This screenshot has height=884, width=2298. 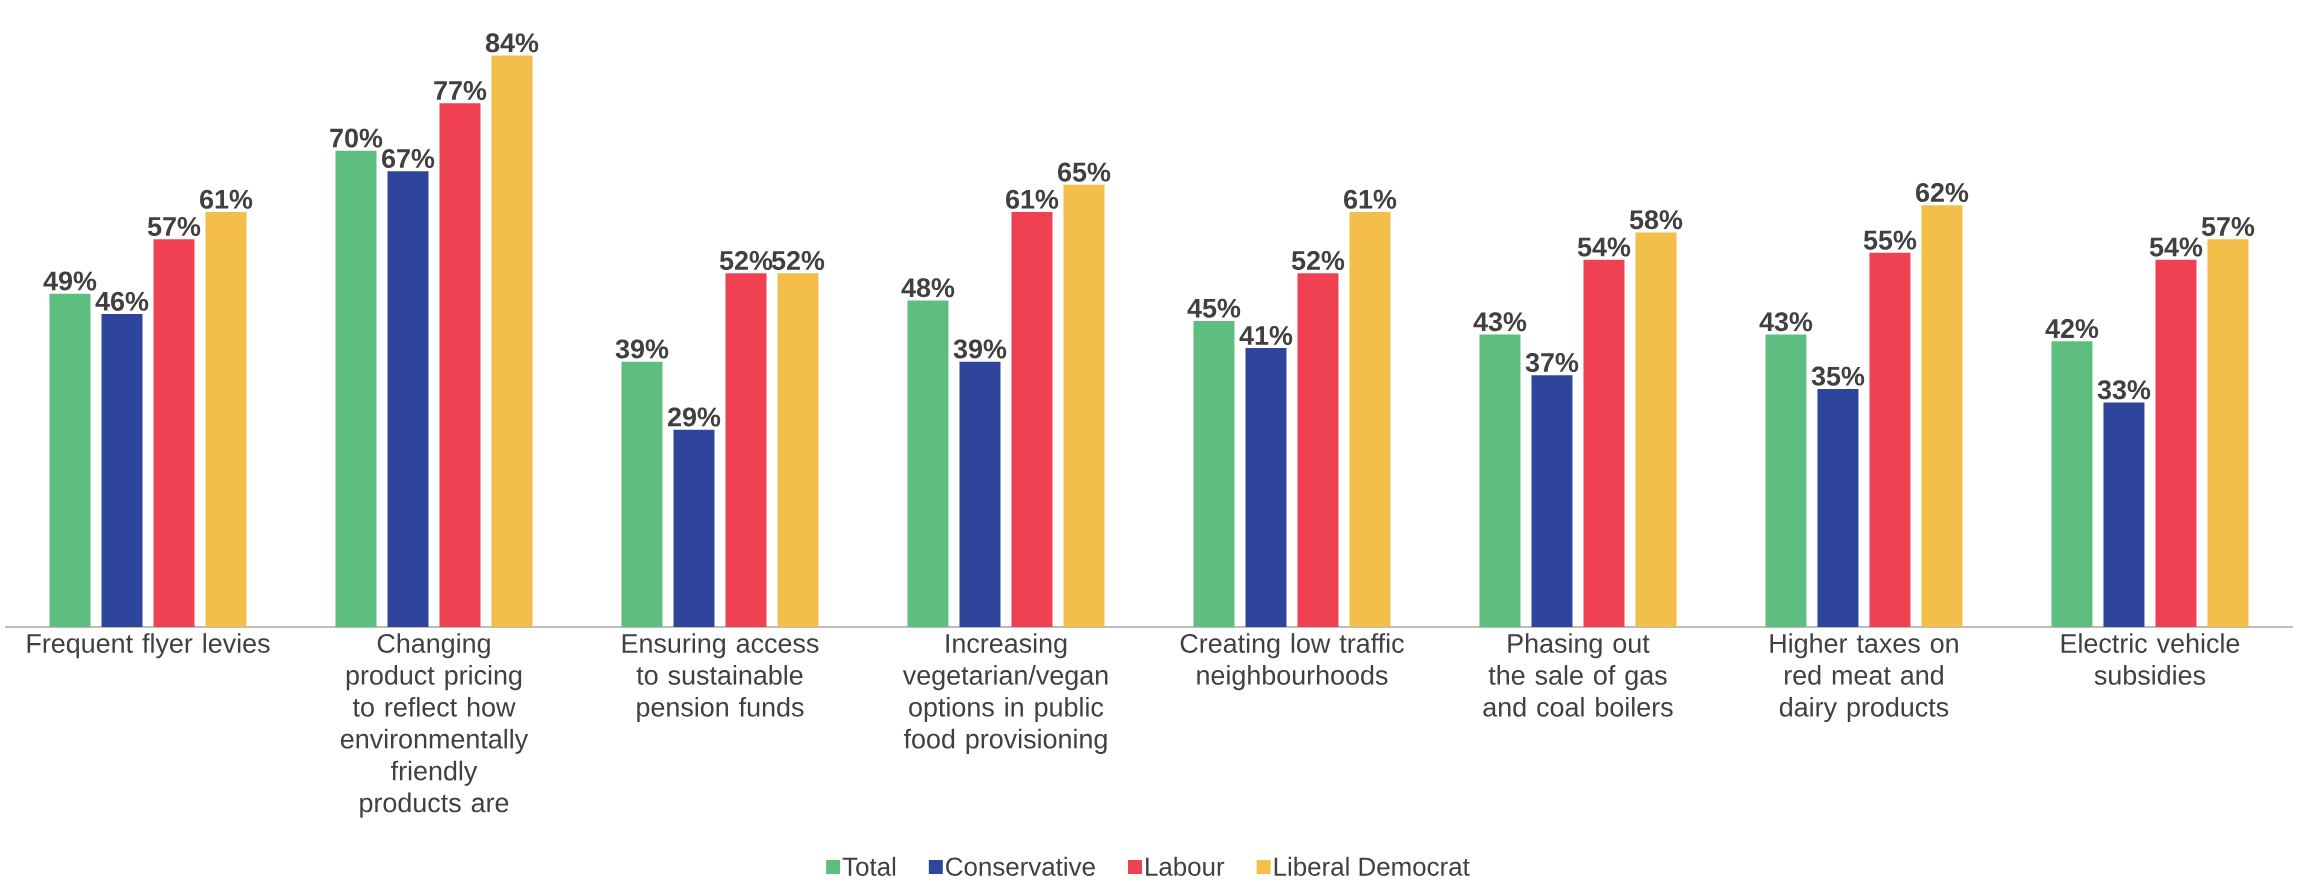 I want to click on x-tick-label: Increasing vegetarian/vegan options in public food provisioning, so click(x=1005, y=693).